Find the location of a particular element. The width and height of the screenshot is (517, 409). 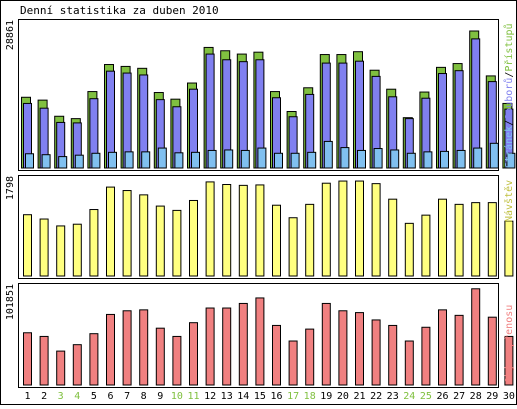

ylabel-hits-files-pages: Stránek/Souborů/Přístupů is located at coordinates (509, 95).